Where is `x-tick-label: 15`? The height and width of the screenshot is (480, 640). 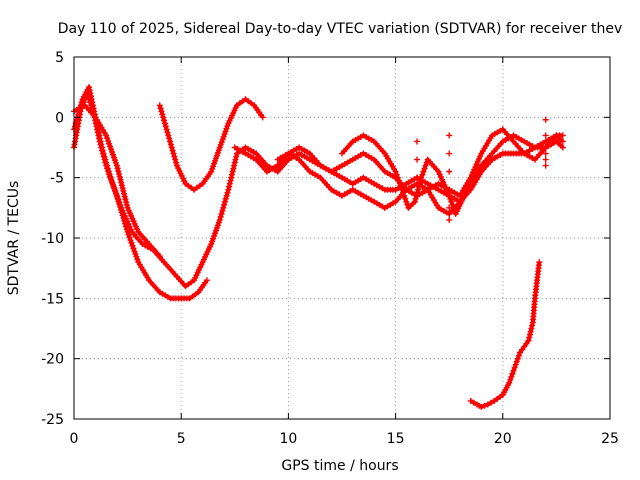
x-tick-label: 15 is located at coordinates (396, 439).